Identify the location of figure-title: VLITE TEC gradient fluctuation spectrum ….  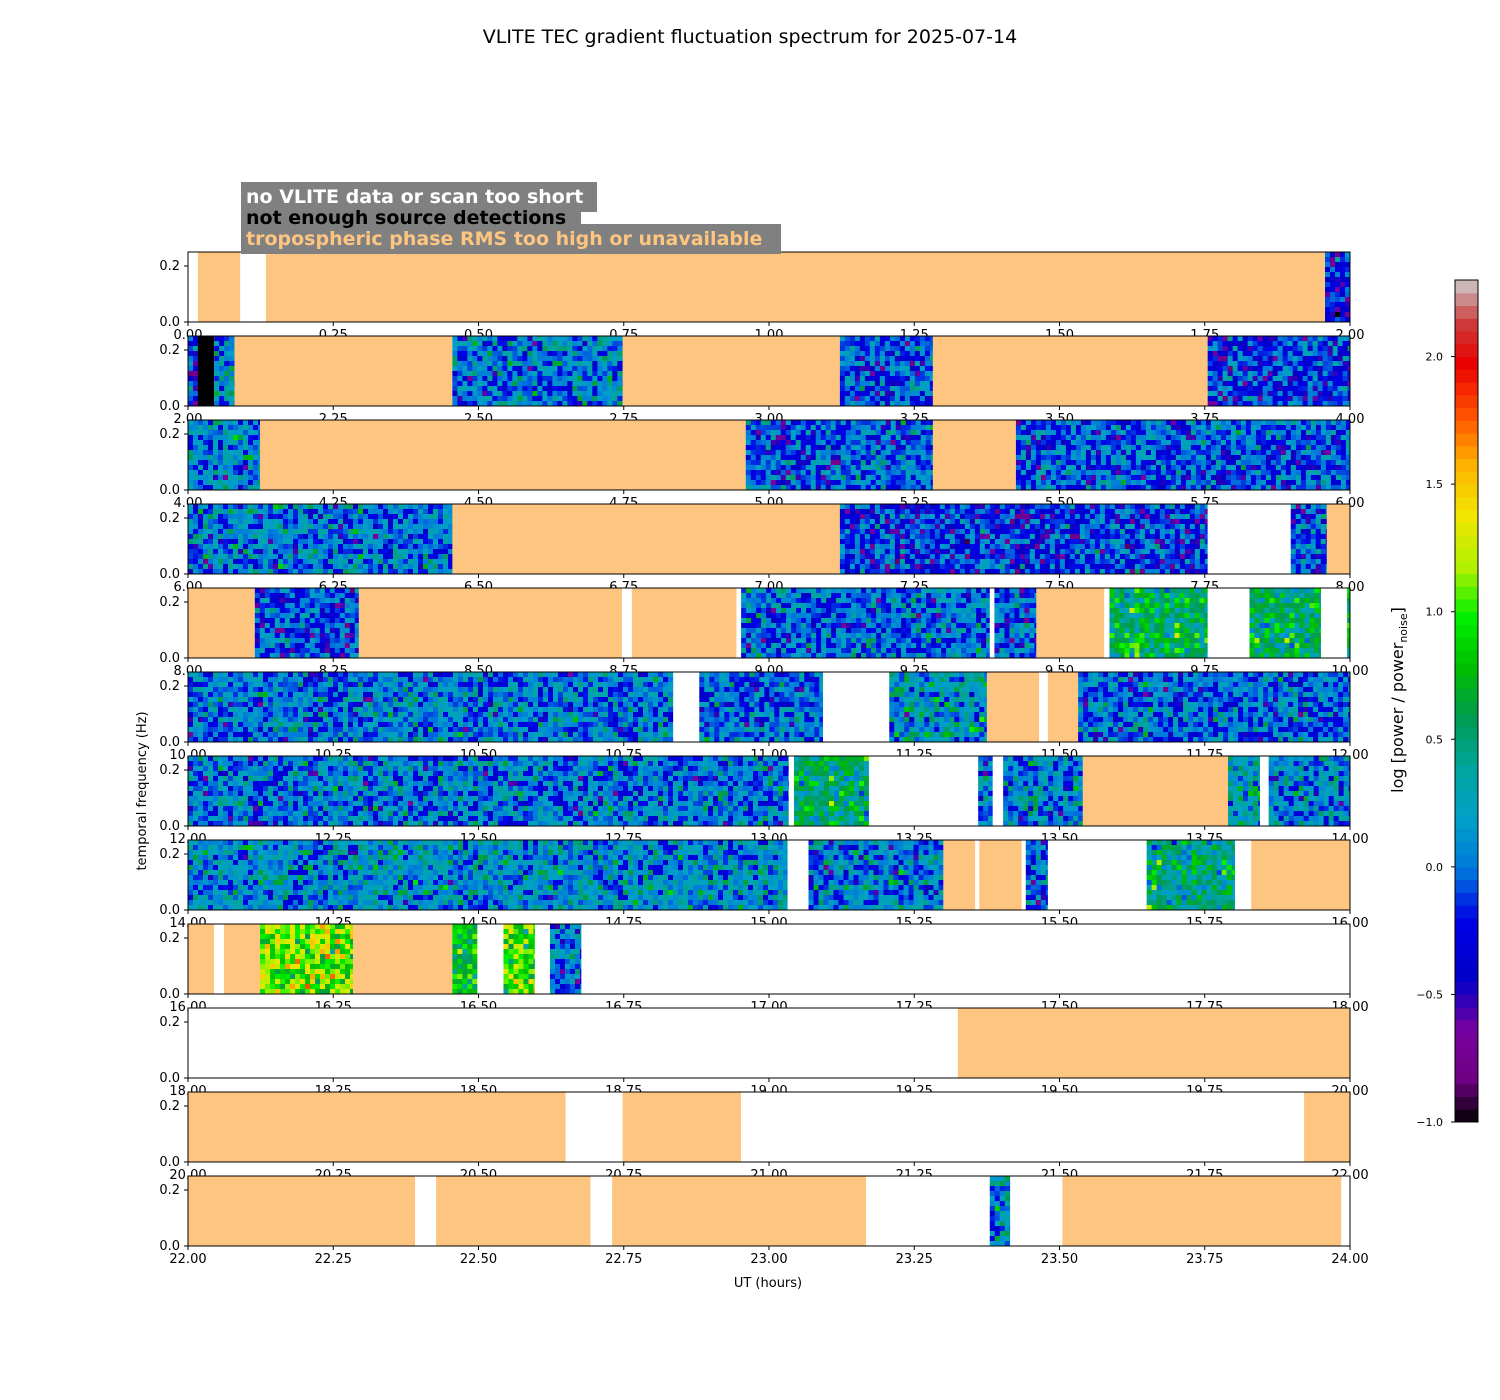
(750, 37).